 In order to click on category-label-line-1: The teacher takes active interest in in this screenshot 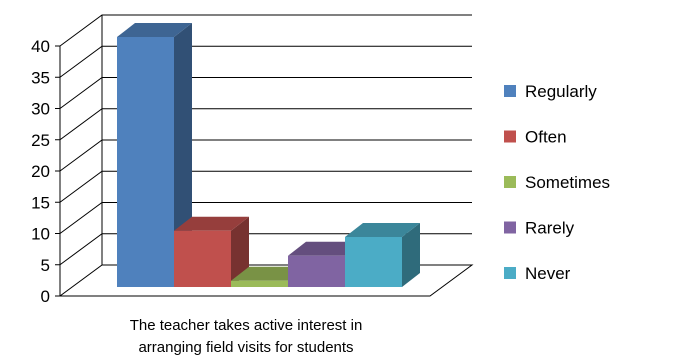, I will do `click(246, 325)`.